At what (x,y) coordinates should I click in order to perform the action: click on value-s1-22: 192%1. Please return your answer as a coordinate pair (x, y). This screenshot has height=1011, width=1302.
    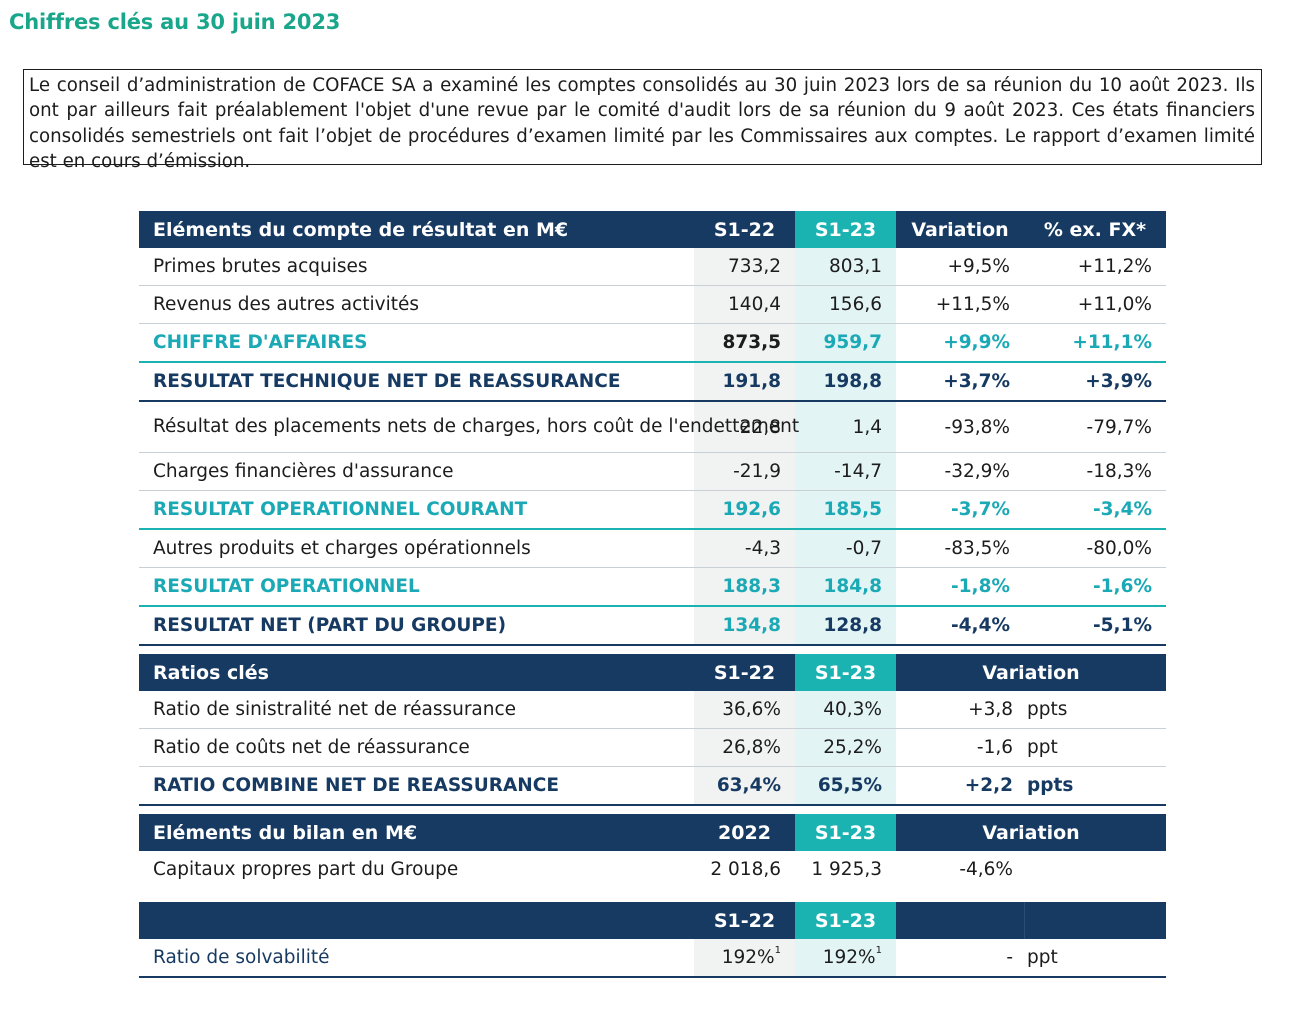
    Looking at the image, I should click on (744, 958).